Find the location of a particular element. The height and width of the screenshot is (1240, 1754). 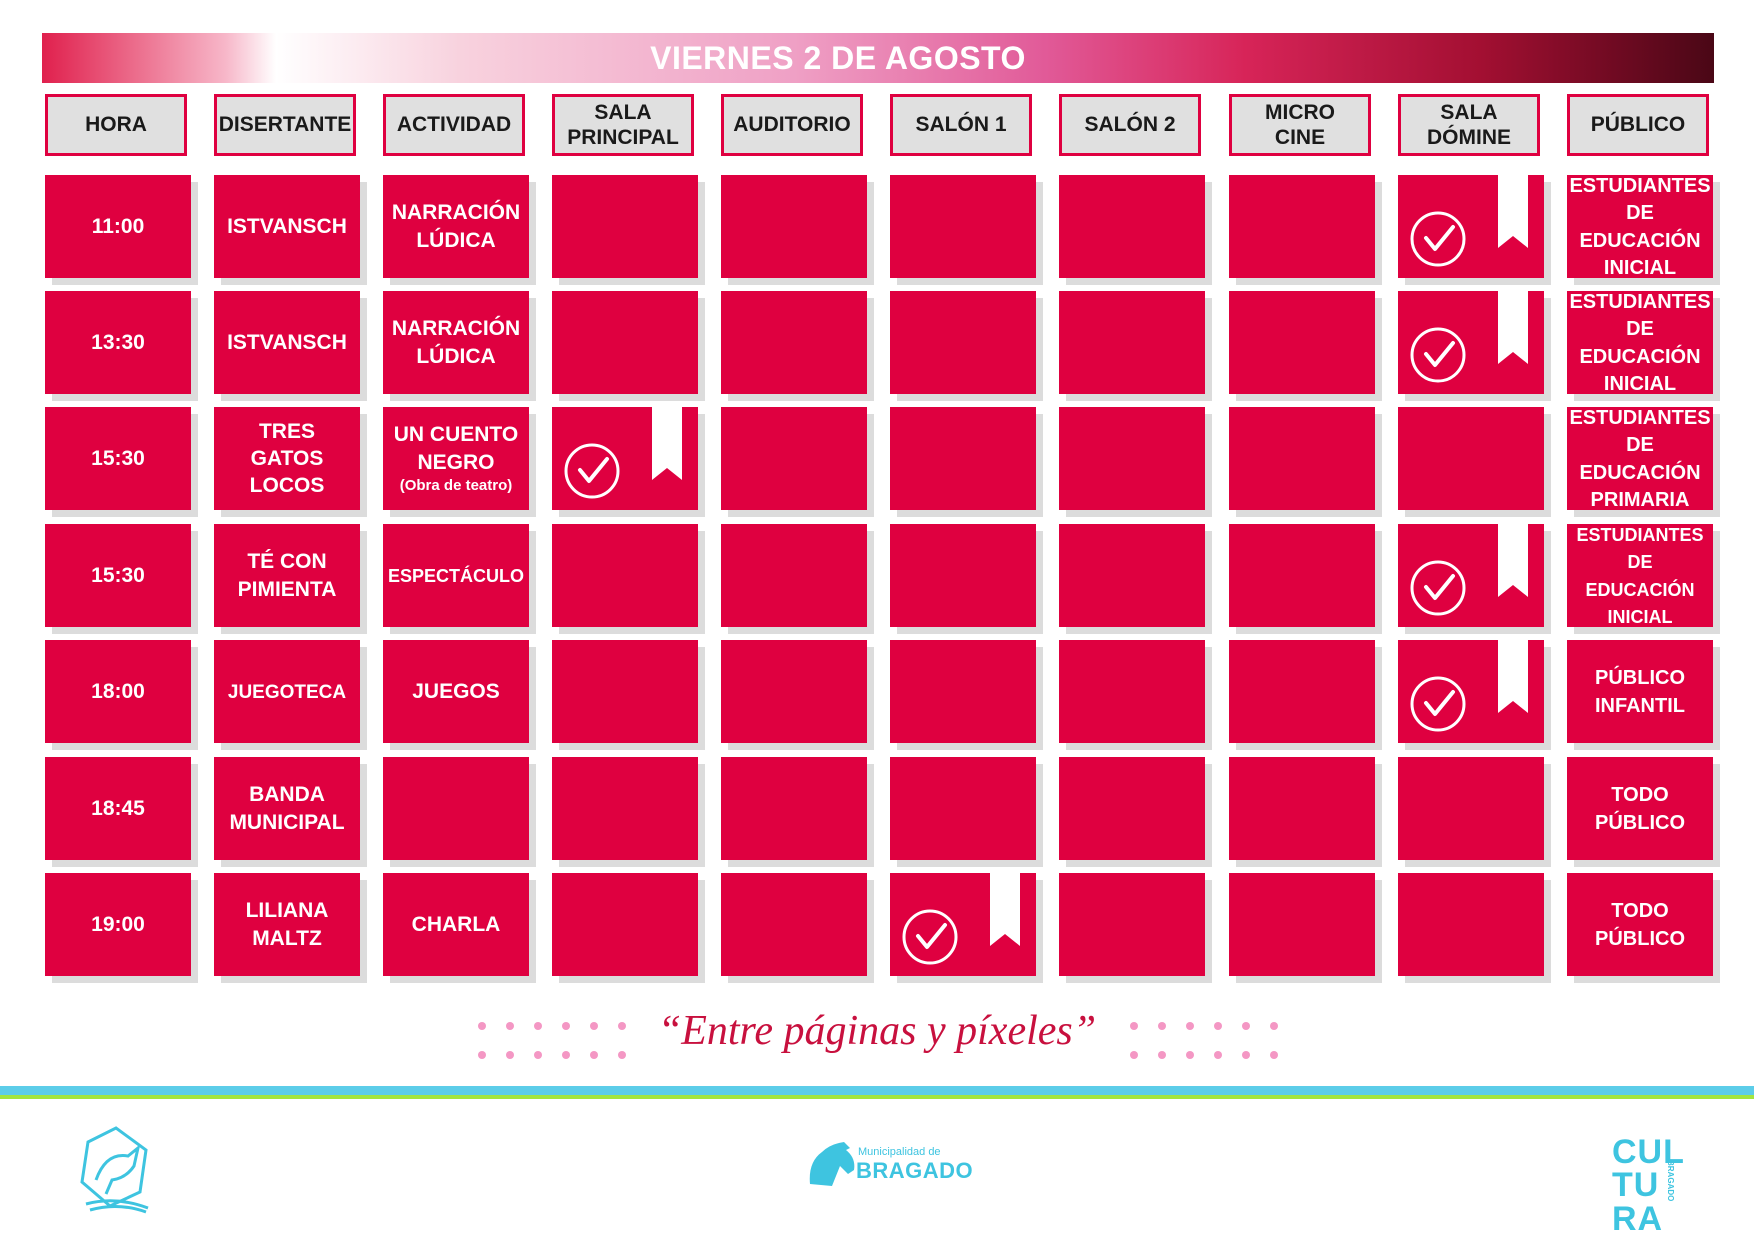

cell-text: 13:30 is located at coordinates (118, 342).